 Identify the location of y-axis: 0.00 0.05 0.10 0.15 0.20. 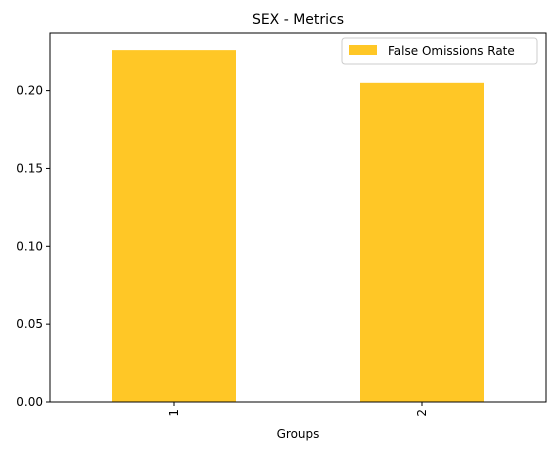
(33, 246).